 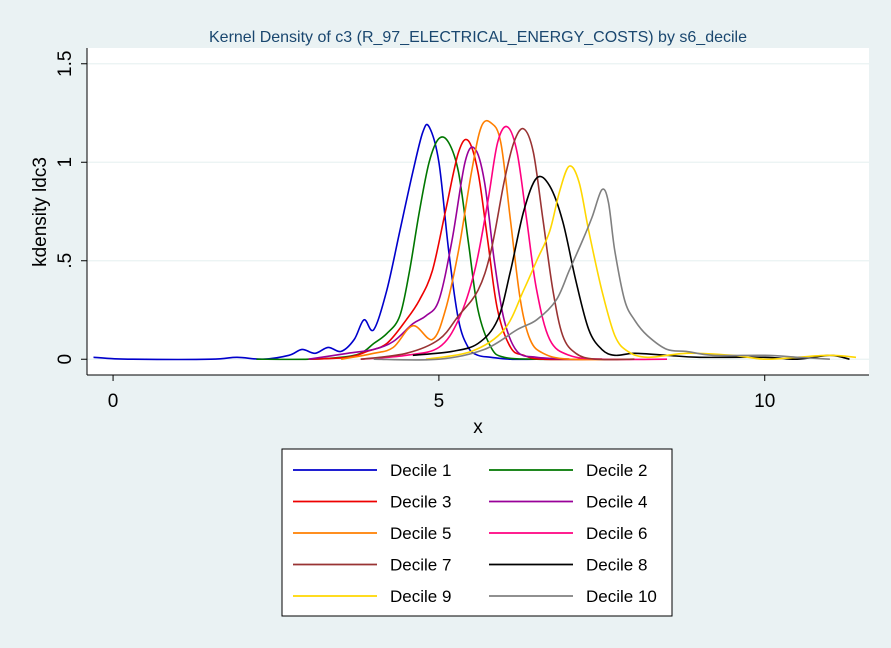 I want to click on legend-label-decile-6: Decile 6, so click(x=616, y=533).